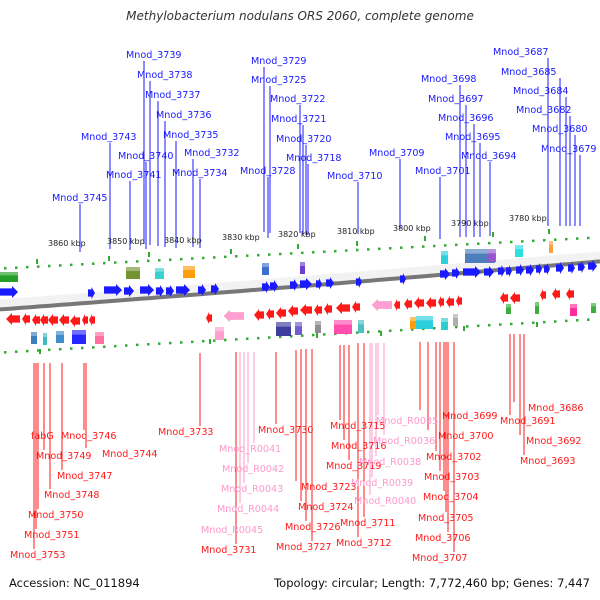 This screenshot has width=600, height=600. I want to click on gene-label-top: Mnod_3701, so click(443, 171).